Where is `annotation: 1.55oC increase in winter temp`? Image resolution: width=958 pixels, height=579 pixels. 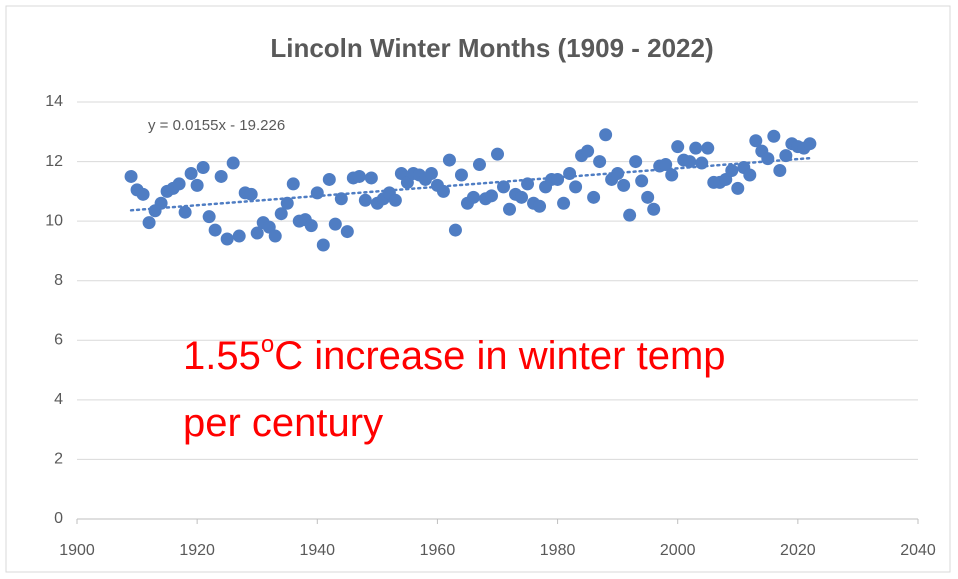 annotation: 1.55oC increase in winter temp is located at coordinates (454, 354).